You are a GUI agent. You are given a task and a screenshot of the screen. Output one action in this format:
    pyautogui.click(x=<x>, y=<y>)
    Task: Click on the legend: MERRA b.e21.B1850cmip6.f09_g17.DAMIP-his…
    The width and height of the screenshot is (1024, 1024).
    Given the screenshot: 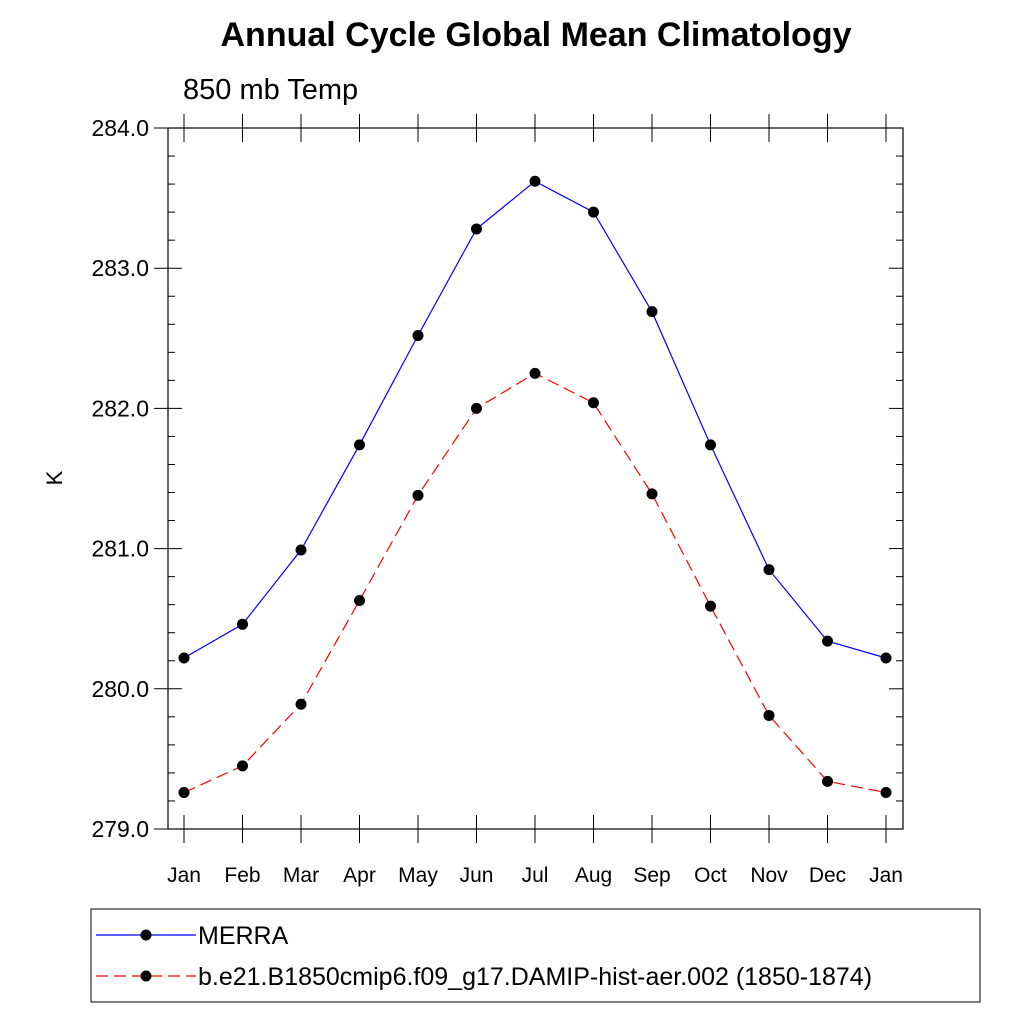 What is the action you would take?
    pyautogui.click(x=535, y=955)
    